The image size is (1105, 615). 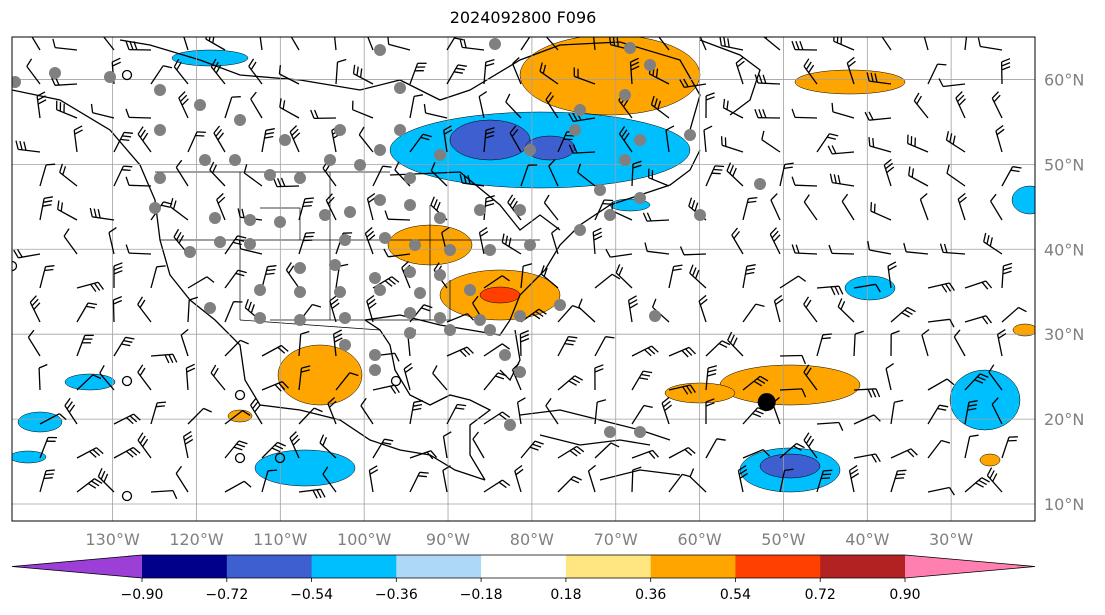 What do you see at coordinates (524, 566) in the screenshot?
I see `colorbar-bin` at bounding box center [524, 566].